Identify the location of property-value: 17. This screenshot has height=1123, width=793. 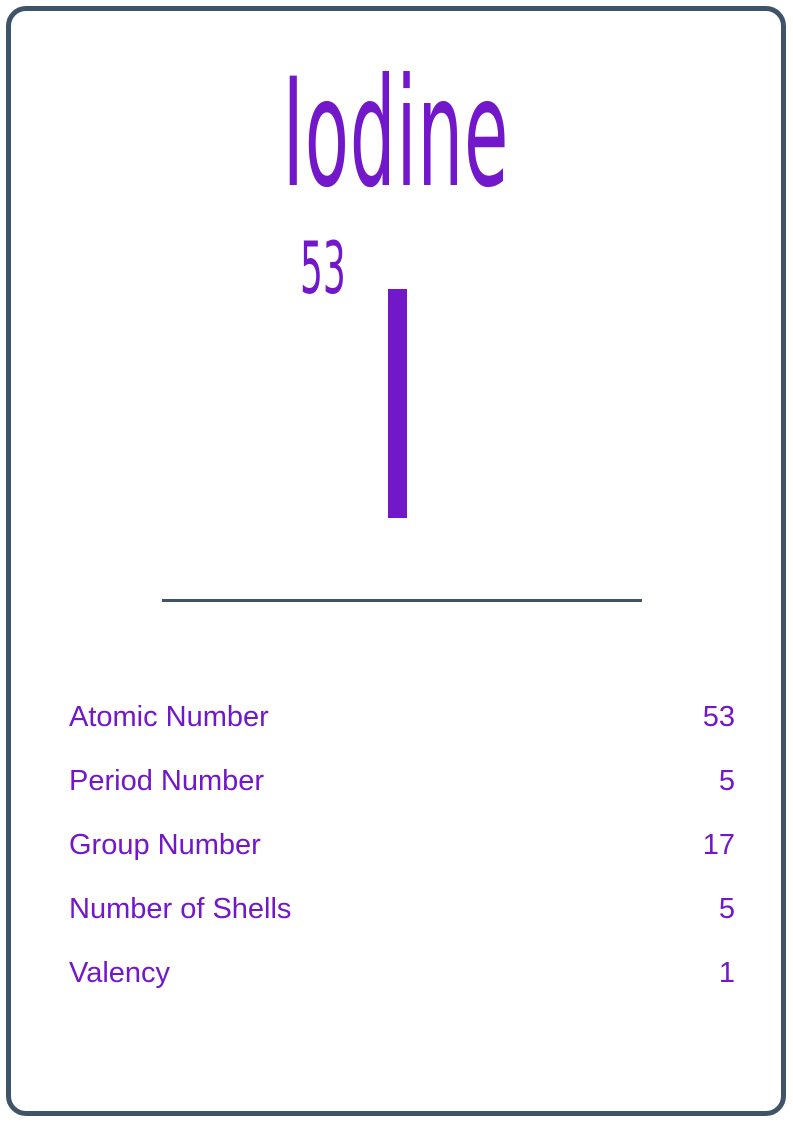
(718, 845).